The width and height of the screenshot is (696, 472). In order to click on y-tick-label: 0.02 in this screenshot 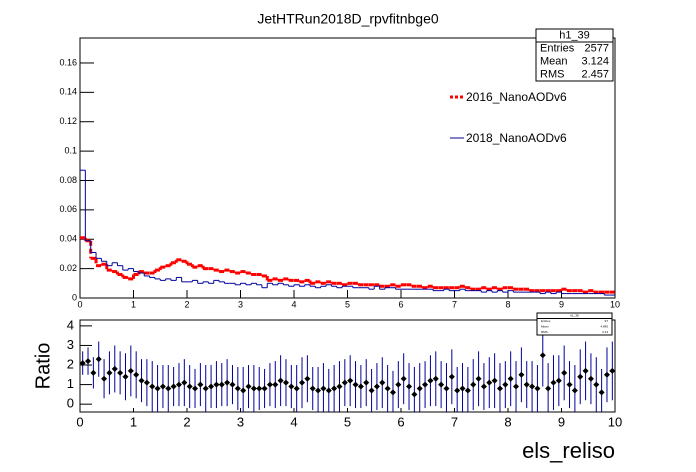, I will do `click(68, 268)`.